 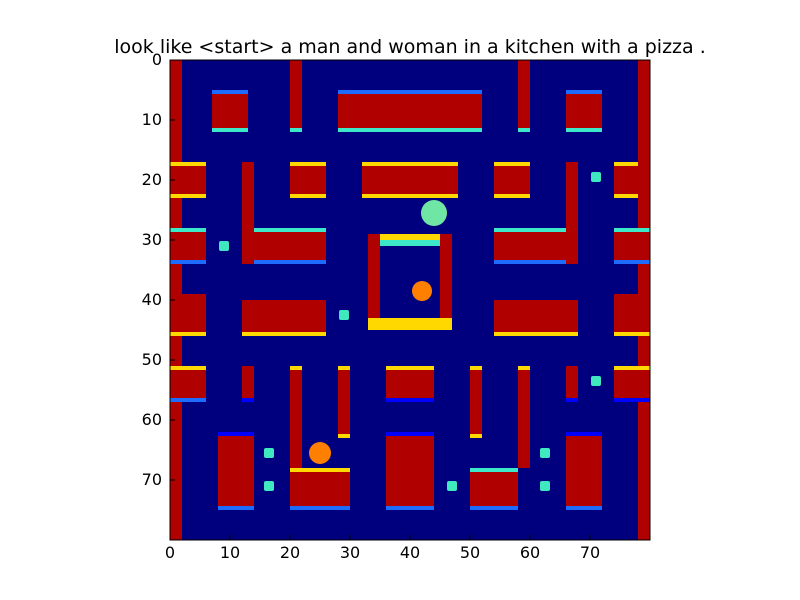 What do you see at coordinates (410, 384) in the screenshot?
I see `wall-bottom-center-upper` at bounding box center [410, 384].